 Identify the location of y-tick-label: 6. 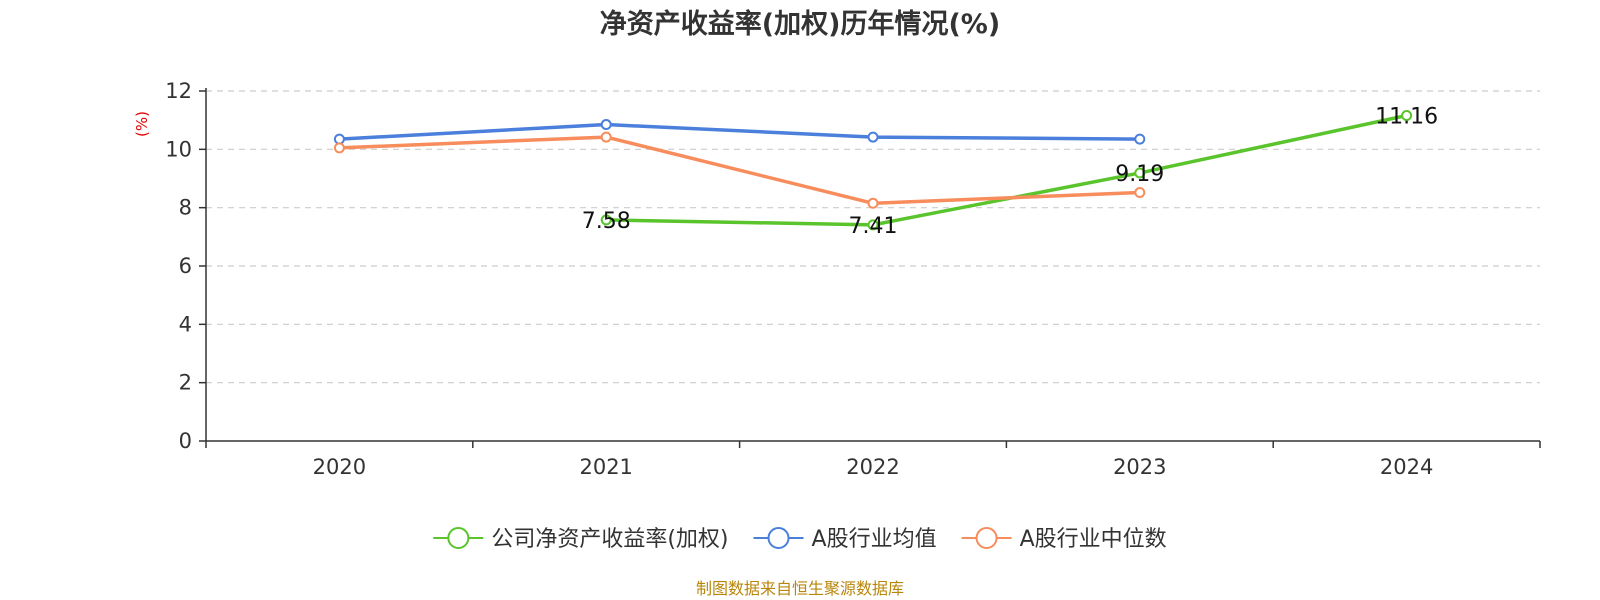
(185, 266).